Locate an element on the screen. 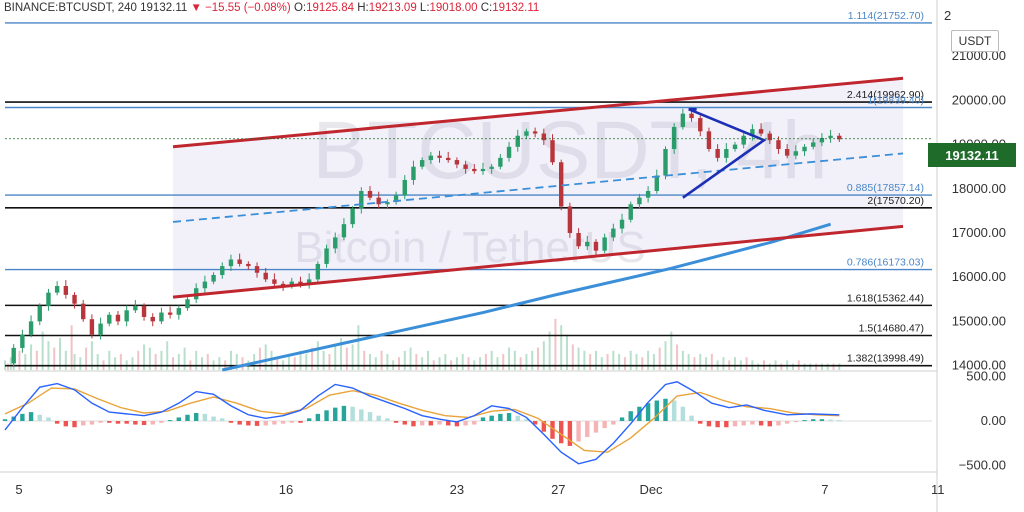  macd-signal-line is located at coordinates (422, 420).